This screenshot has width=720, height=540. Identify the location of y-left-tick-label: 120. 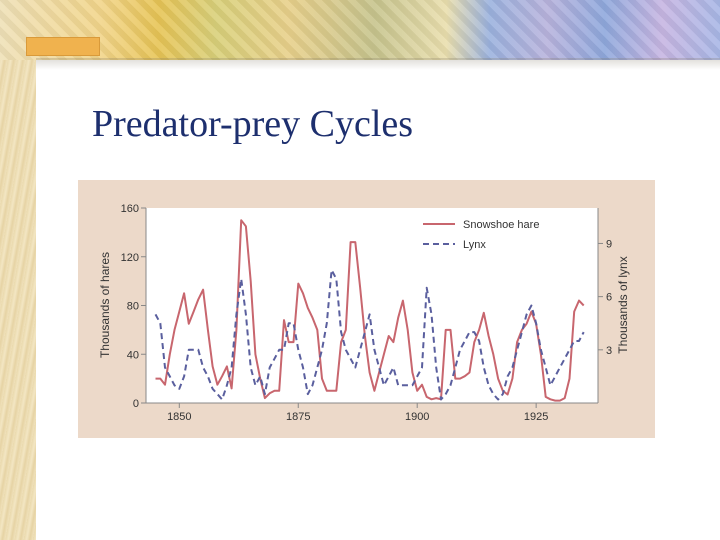
(130, 258).